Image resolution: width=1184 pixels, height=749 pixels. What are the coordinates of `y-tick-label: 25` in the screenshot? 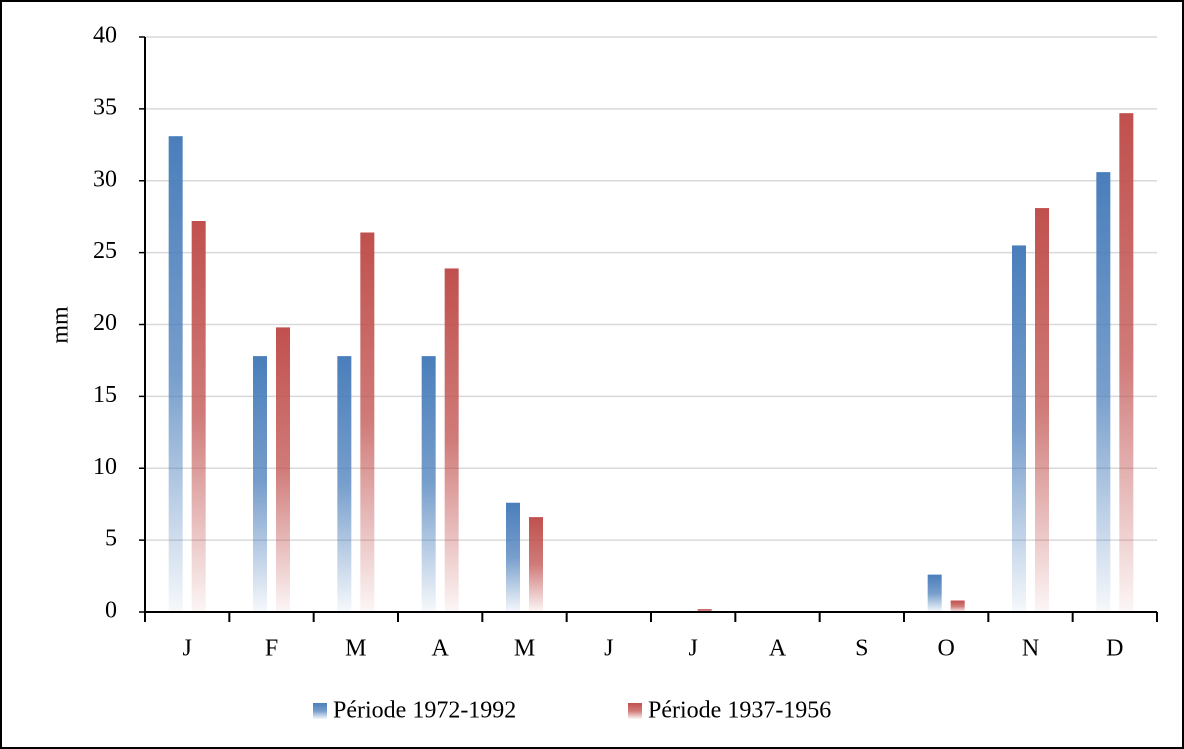 It's located at (105, 251).